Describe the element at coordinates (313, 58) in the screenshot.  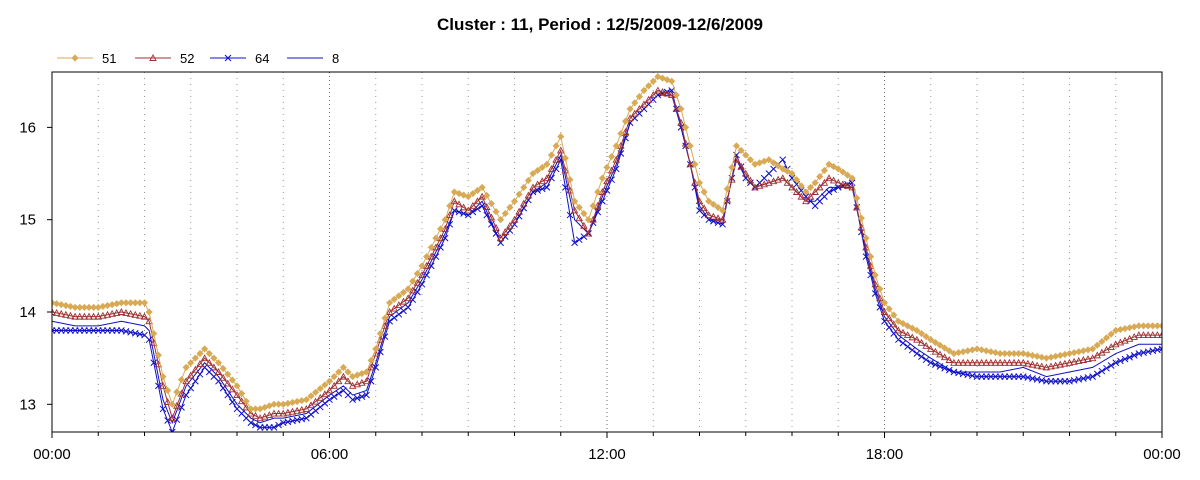
I see `legend-item-8: 8` at that location.